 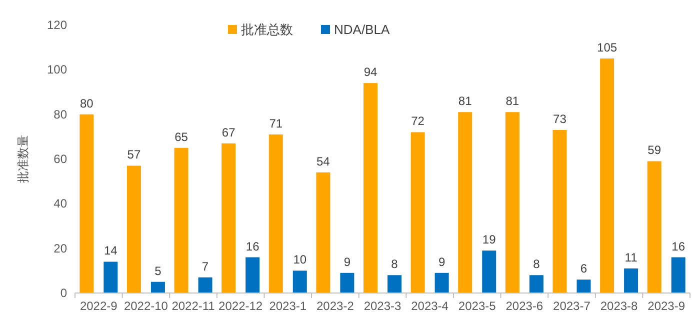 I want to click on x-tick-label: 2023-3, so click(x=383, y=306).